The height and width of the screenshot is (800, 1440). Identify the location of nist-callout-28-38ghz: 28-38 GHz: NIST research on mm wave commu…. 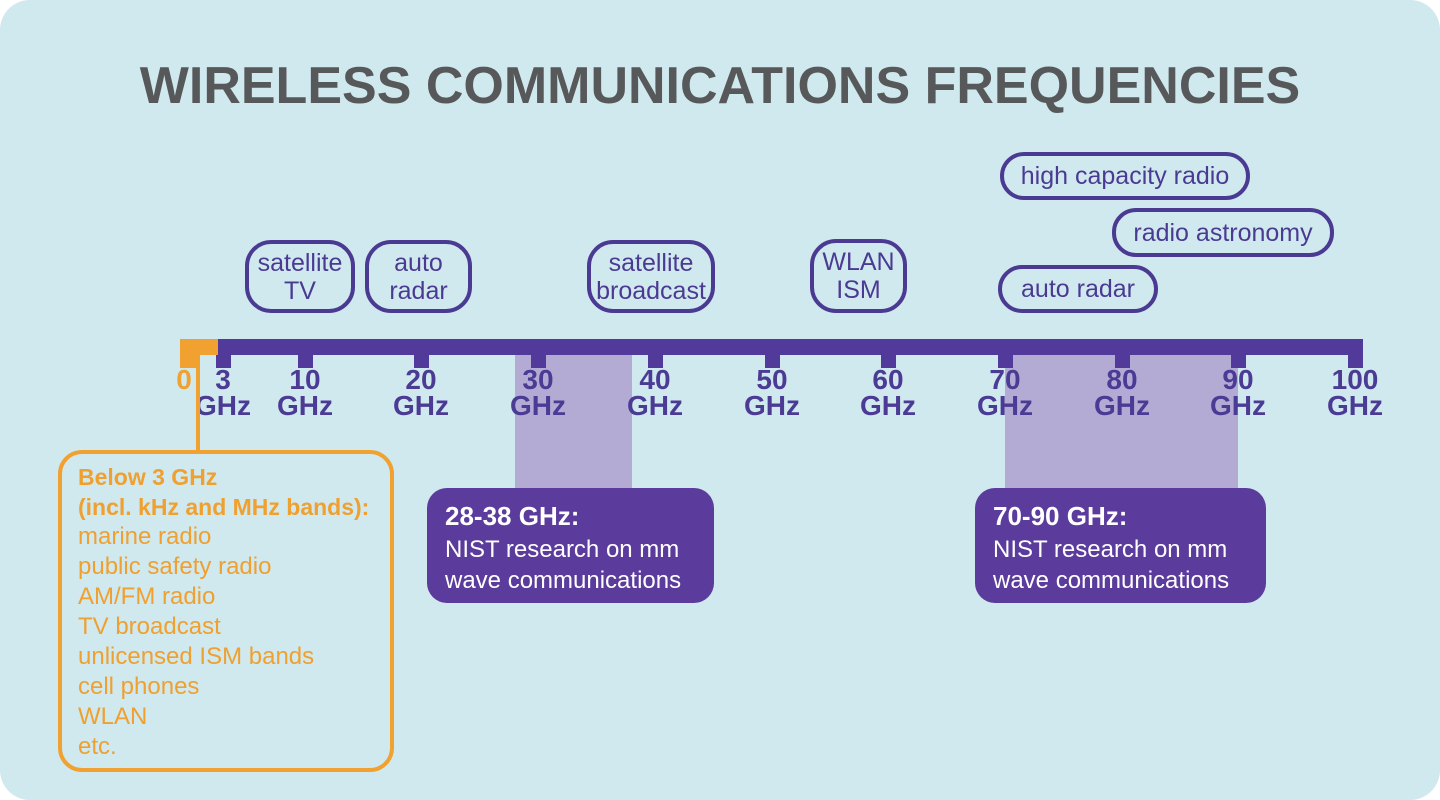
(570, 545).